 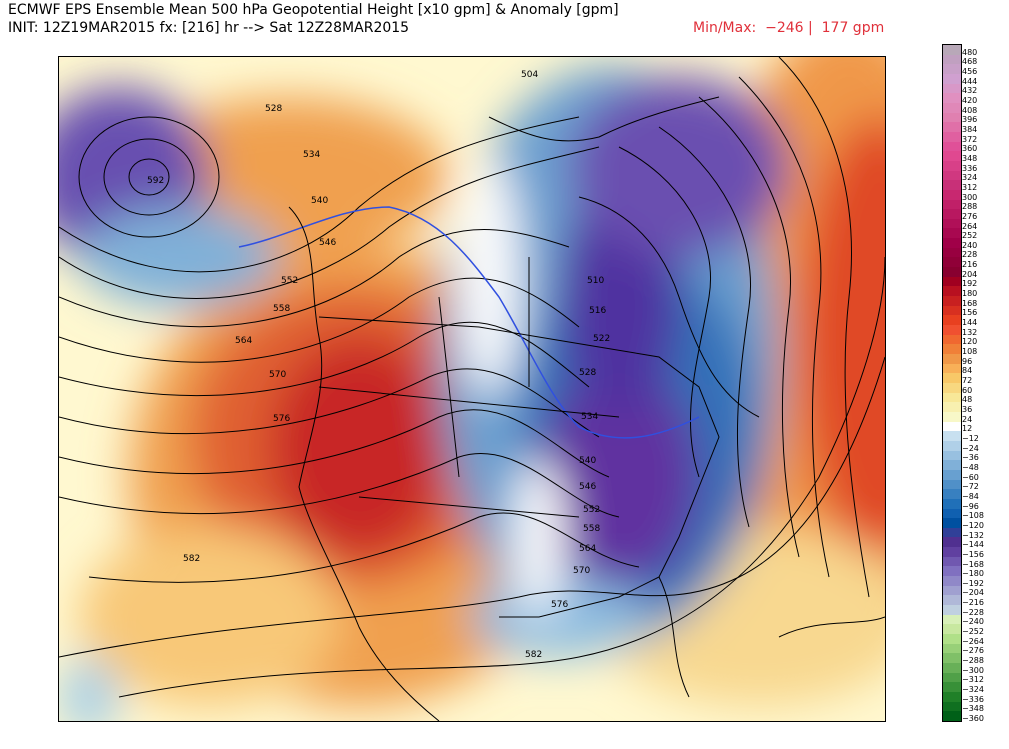 What do you see at coordinates (970, 467) in the screenshot?
I see `colorbar-tick-label: −48` at bounding box center [970, 467].